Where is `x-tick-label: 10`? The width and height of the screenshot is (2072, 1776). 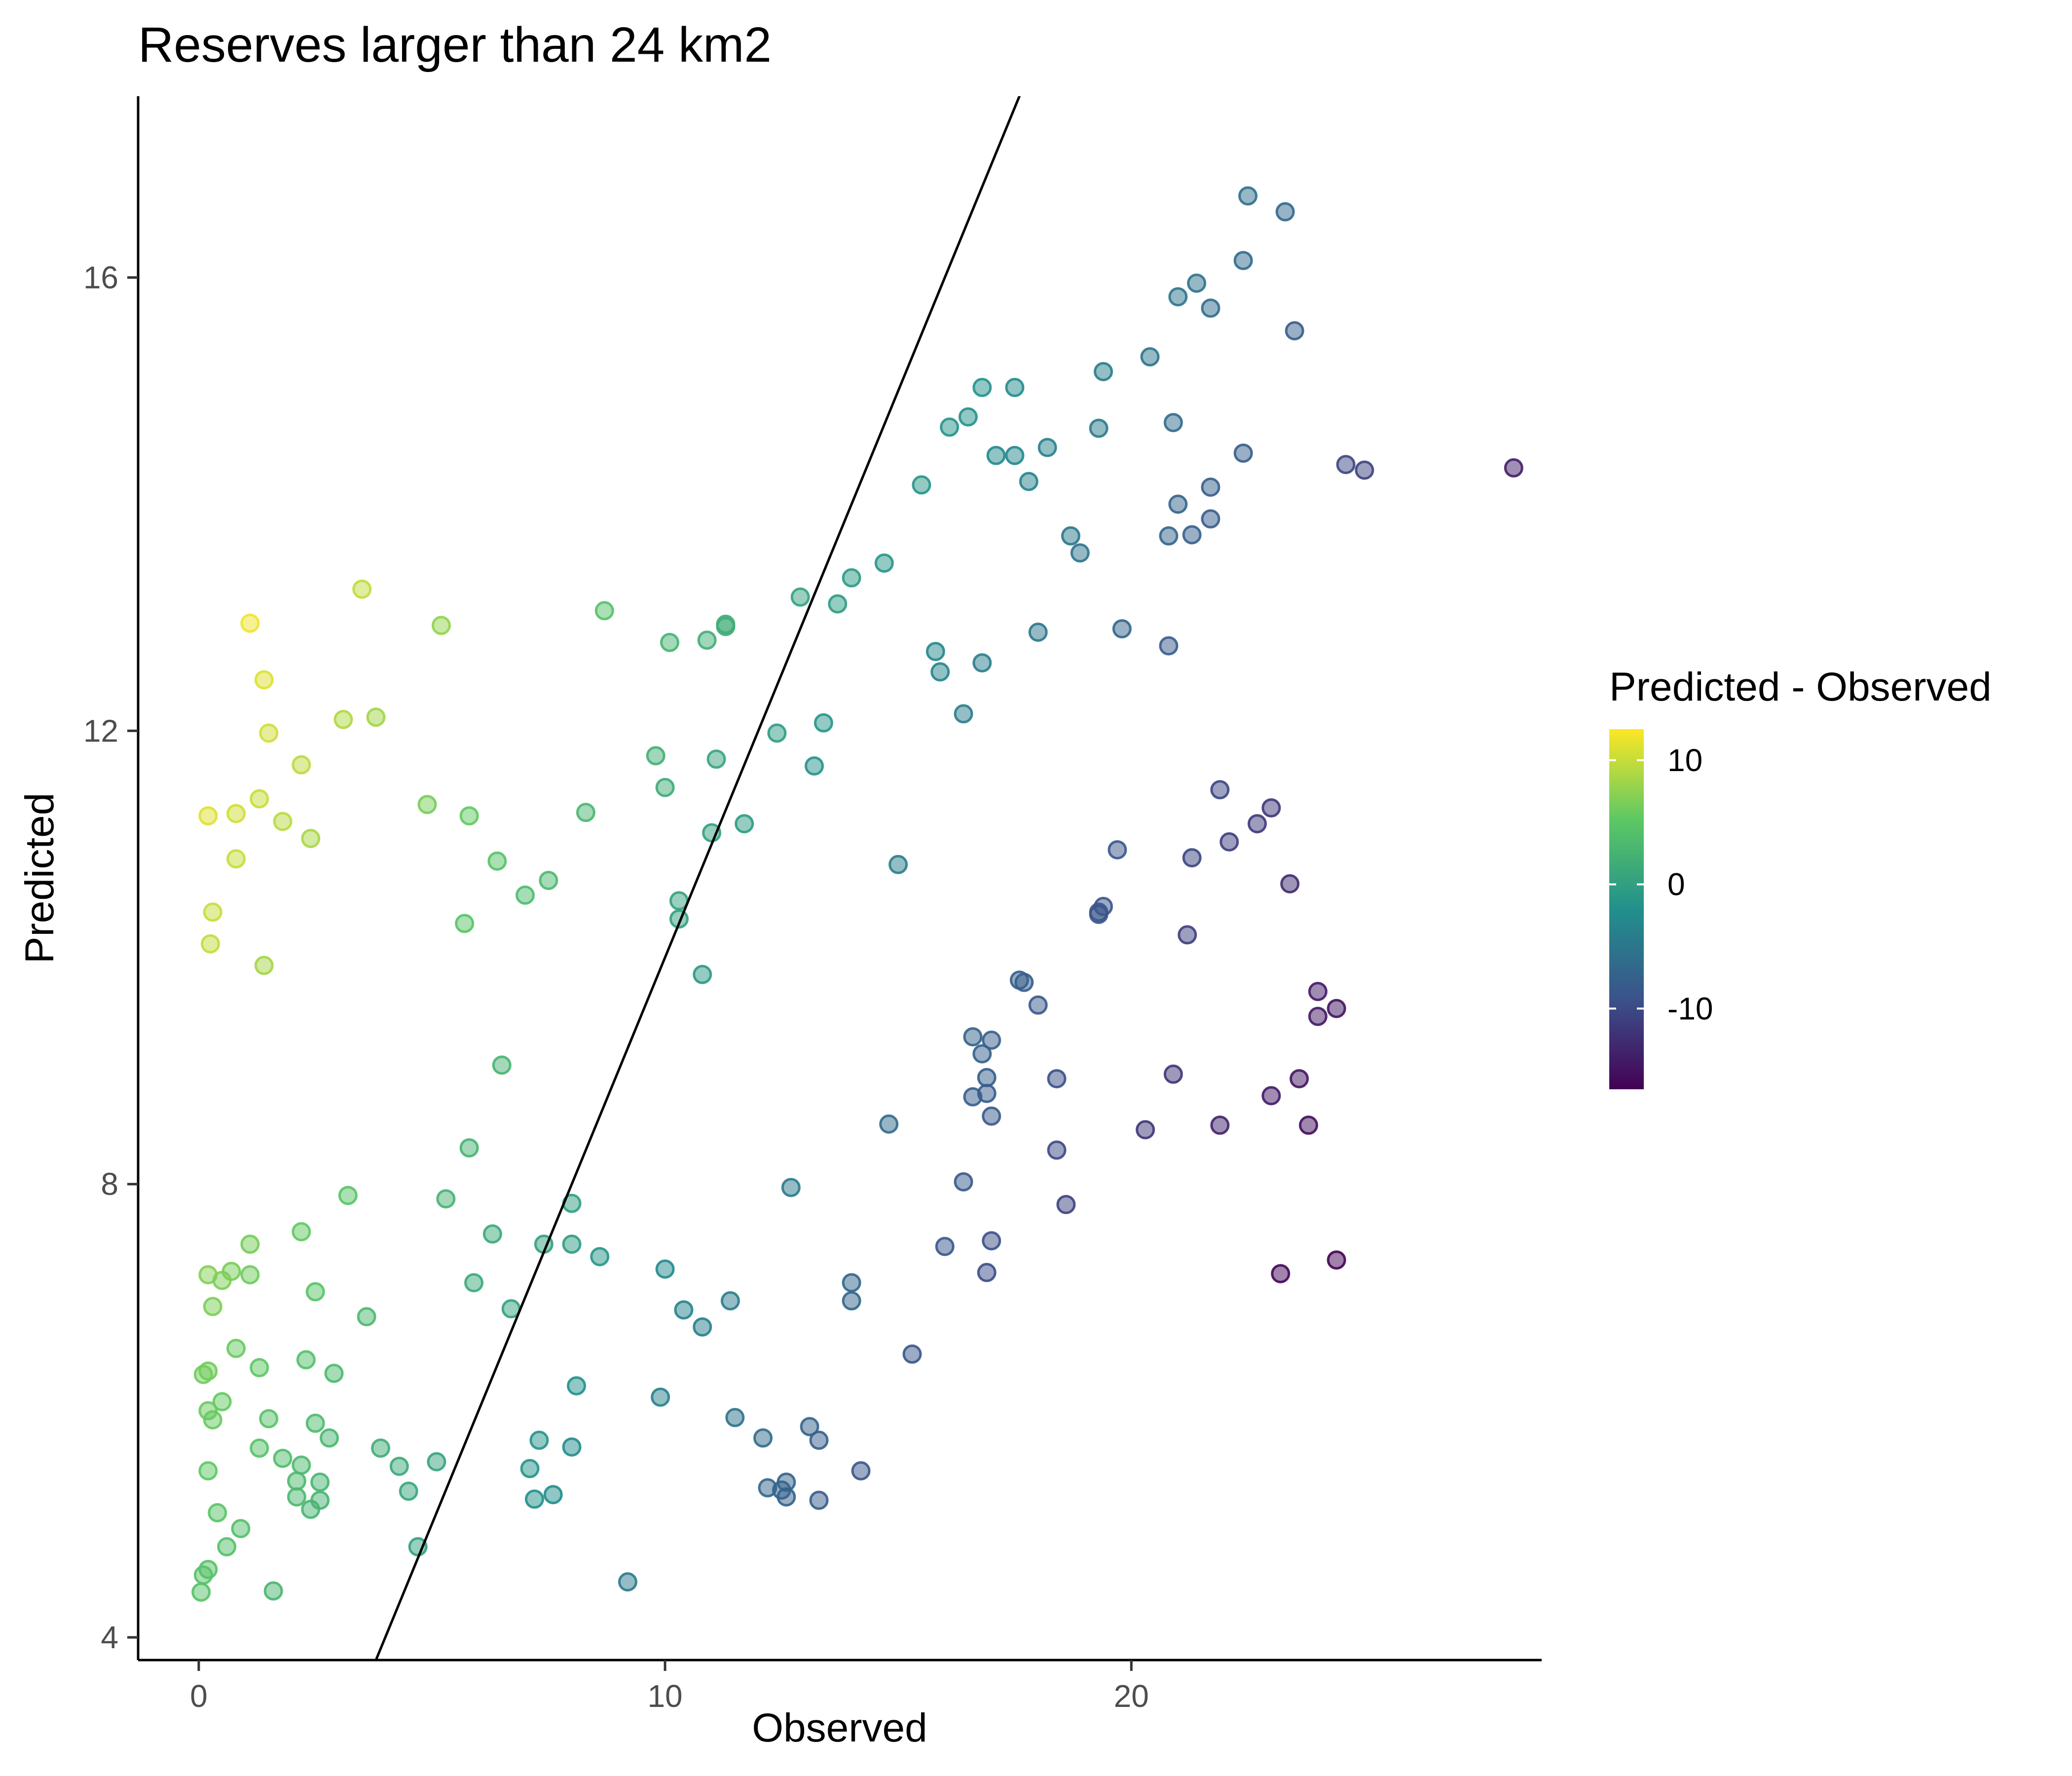
x-tick-label: 10 is located at coordinates (665, 1696).